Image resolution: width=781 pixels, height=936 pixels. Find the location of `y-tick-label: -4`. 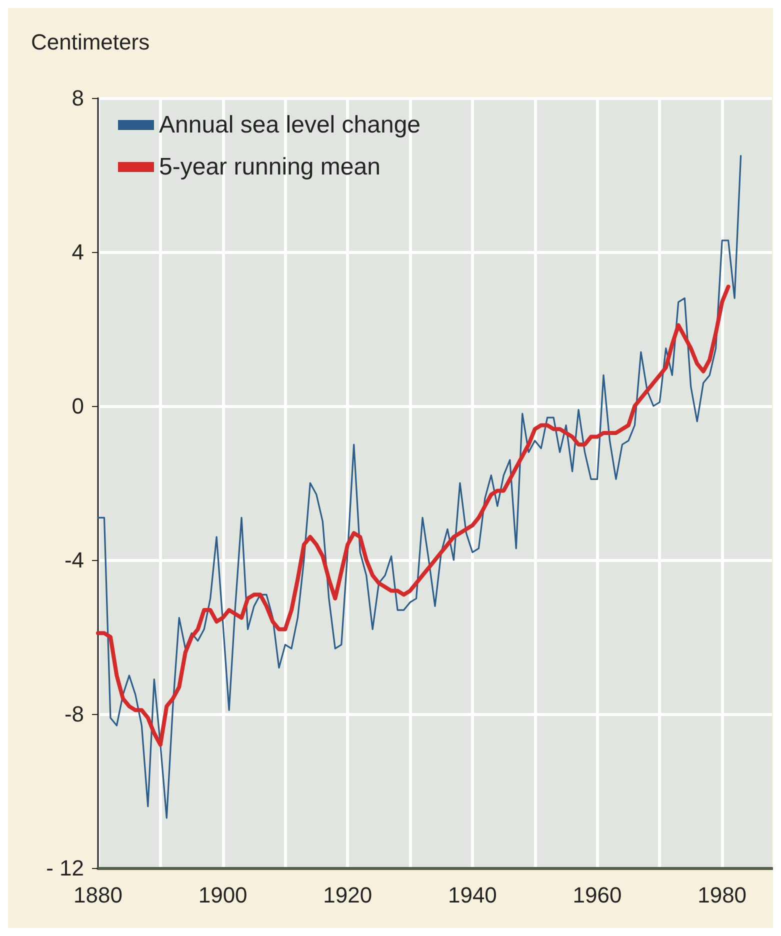

y-tick-label: -4 is located at coordinates (74, 560).